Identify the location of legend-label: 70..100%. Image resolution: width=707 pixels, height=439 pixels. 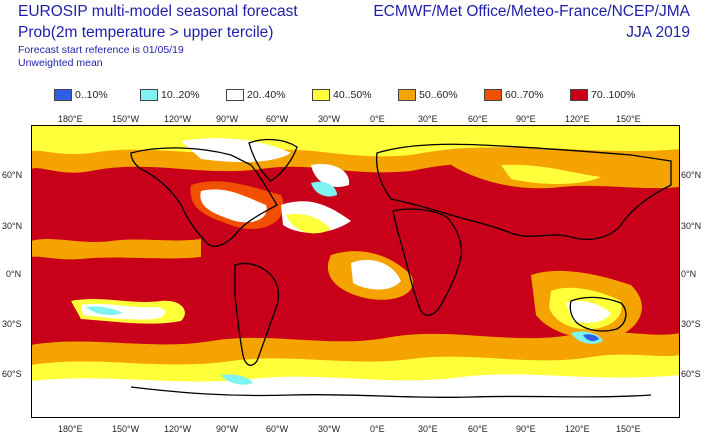
(613, 95).